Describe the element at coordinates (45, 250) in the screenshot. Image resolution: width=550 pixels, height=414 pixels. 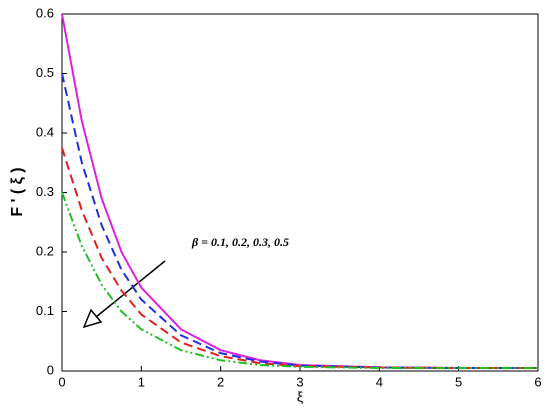
I see `y-tick-label: 0.2` at that location.